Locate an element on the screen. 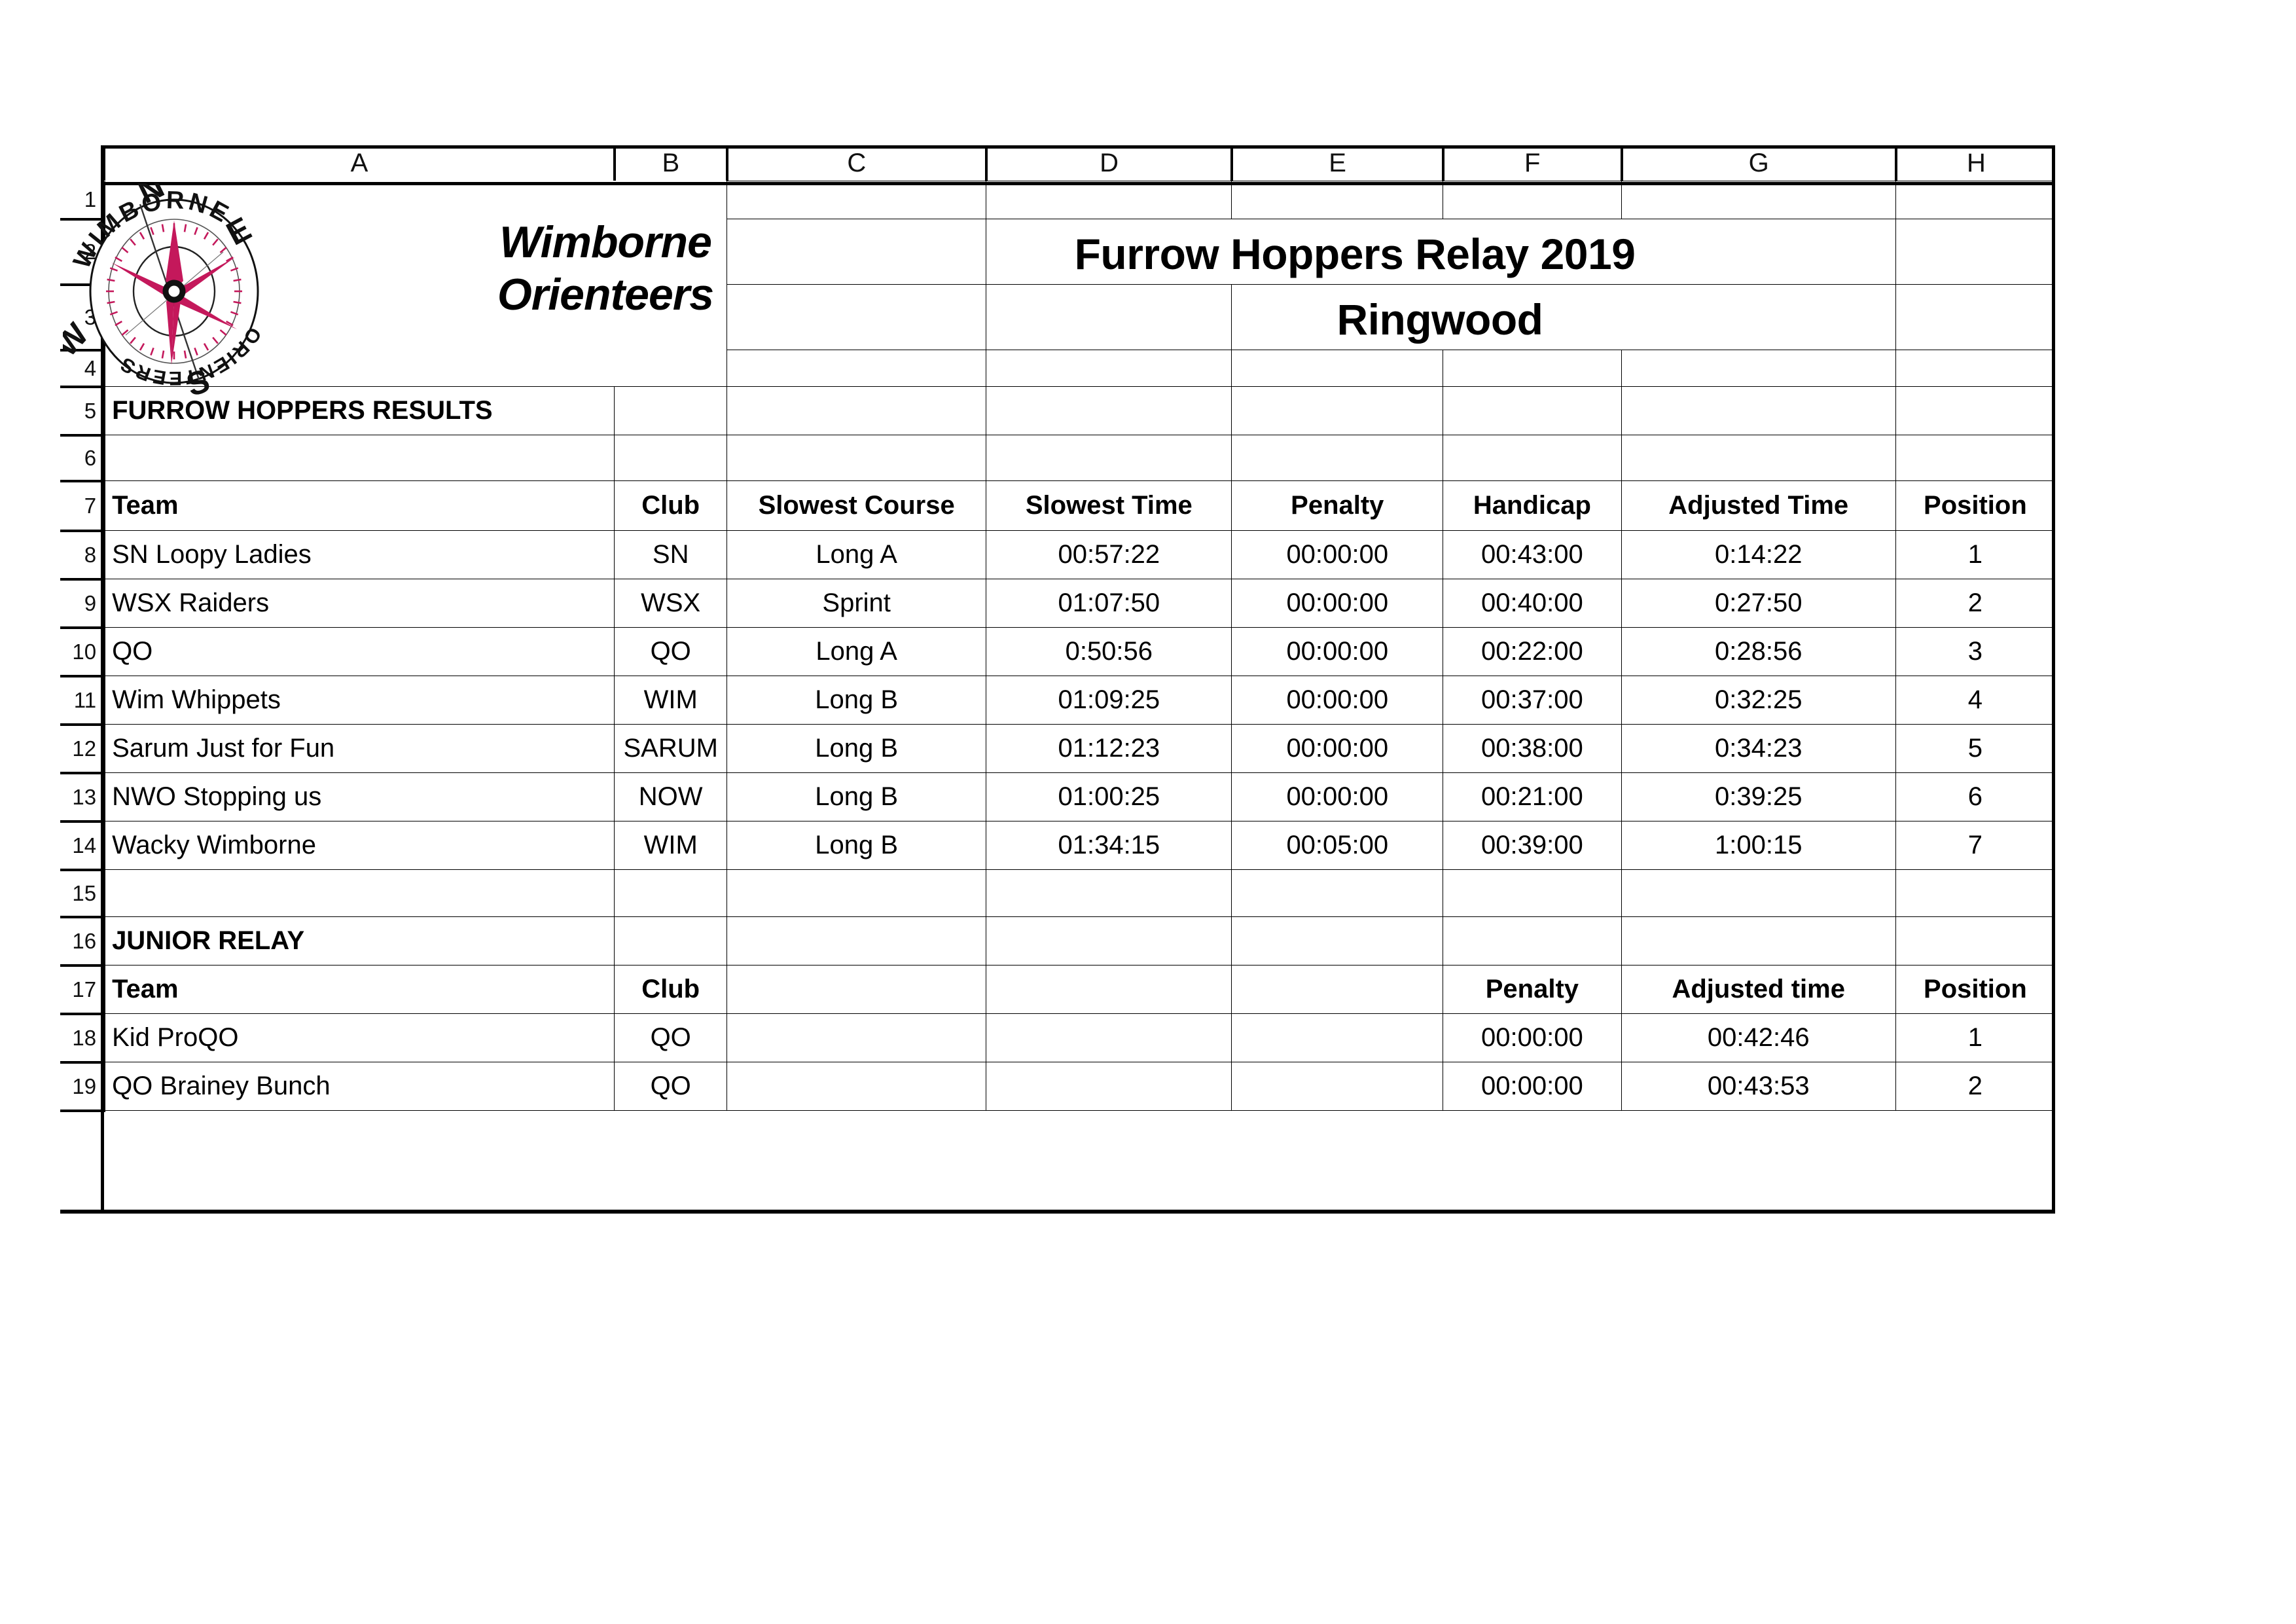 The image size is (2296, 1624). cell-c5 is located at coordinates (856, 410).